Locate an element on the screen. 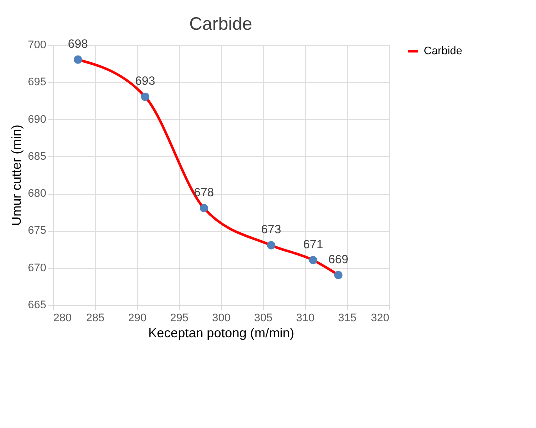  legend-label: Carbide is located at coordinates (443, 52).